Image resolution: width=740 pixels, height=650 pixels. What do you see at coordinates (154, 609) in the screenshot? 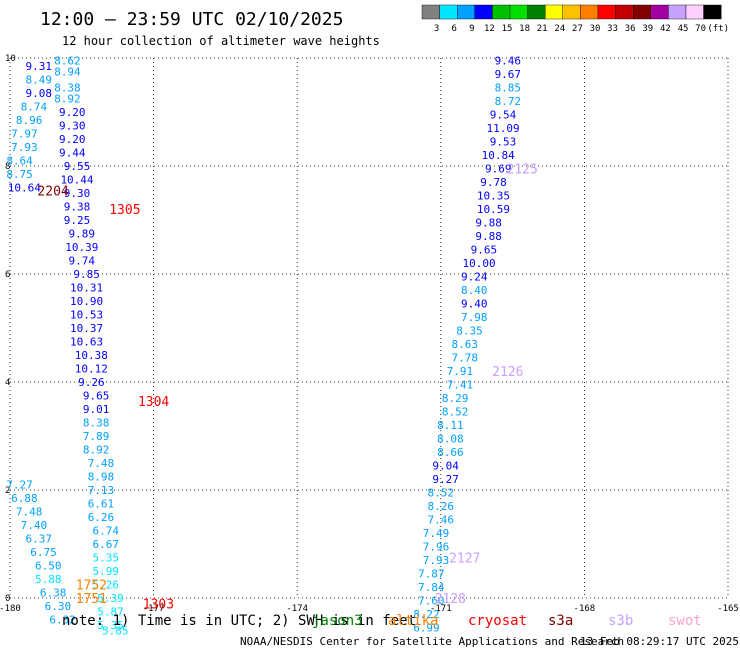
I see `x-tick-label: -177` at bounding box center [154, 609].